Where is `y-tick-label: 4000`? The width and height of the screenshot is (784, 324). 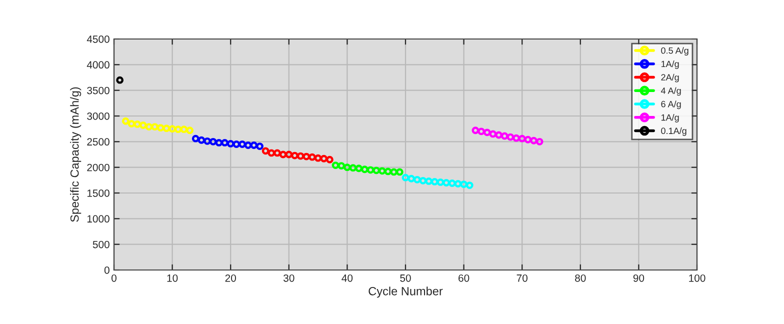
y-tick-label: 4000 is located at coordinates (98, 65).